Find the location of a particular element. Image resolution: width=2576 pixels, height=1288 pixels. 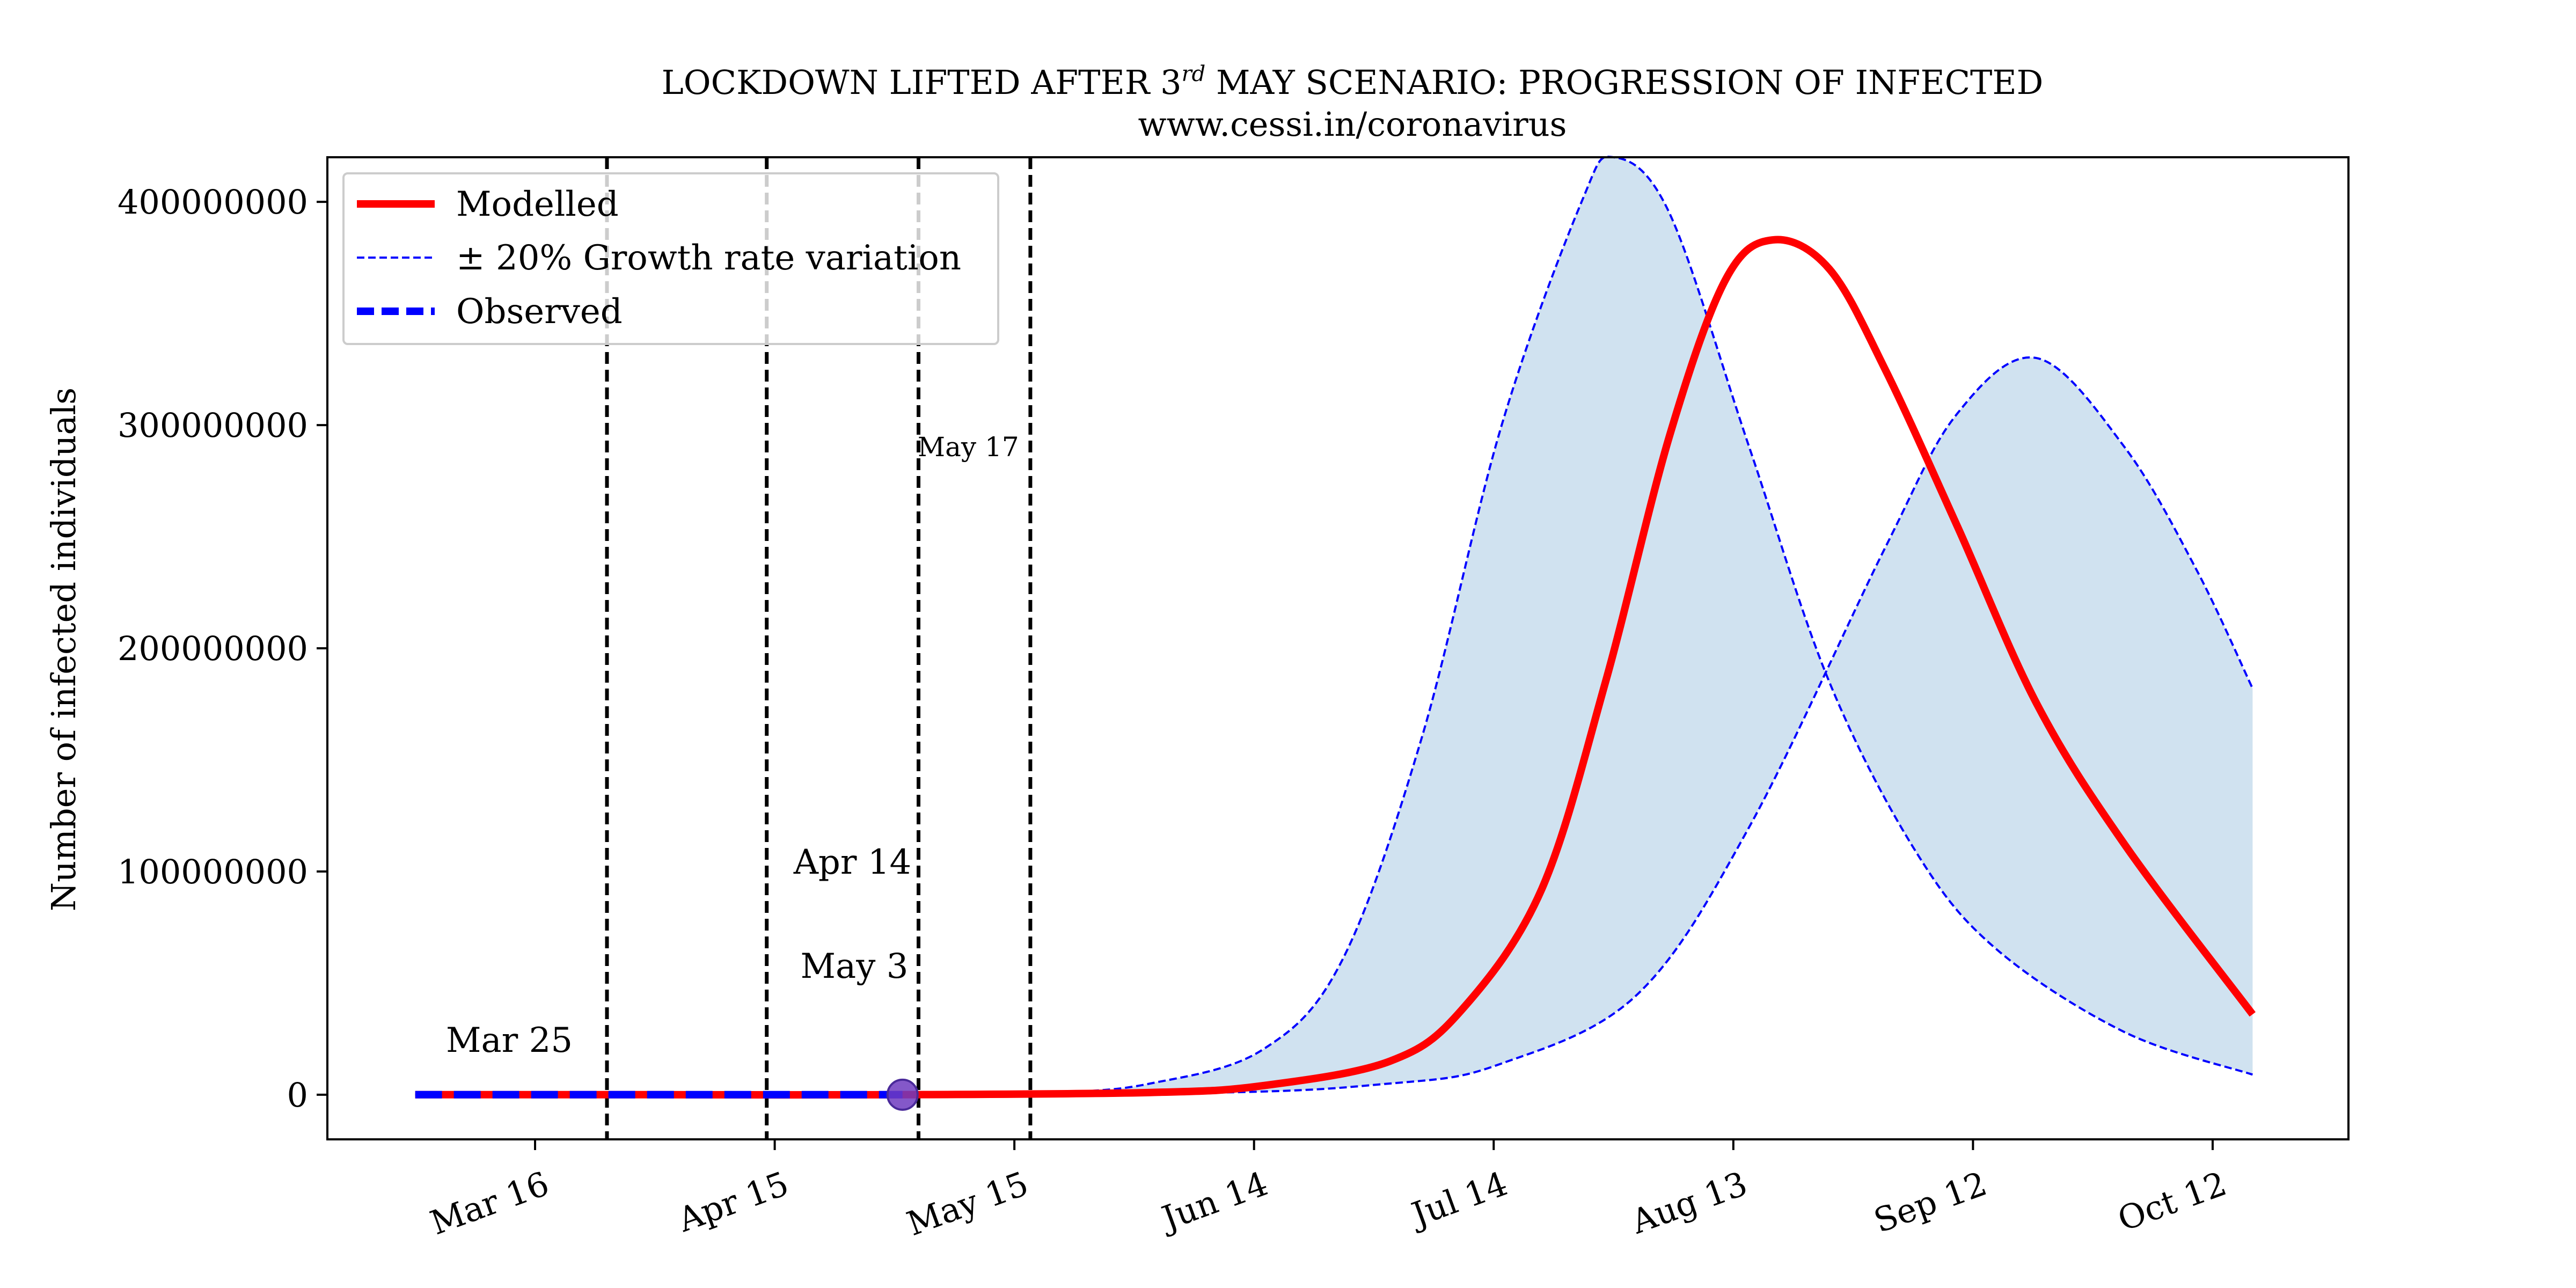

legend-label-1: Modelled is located at coordinates (537, 204).